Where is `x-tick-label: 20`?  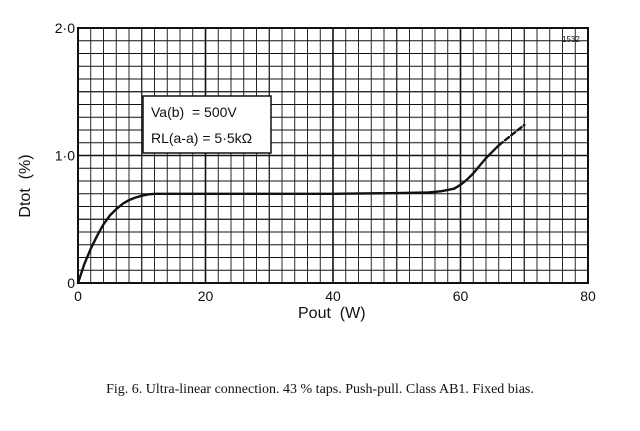
x-tick-label: 20 is located at coordinates (206, 296).